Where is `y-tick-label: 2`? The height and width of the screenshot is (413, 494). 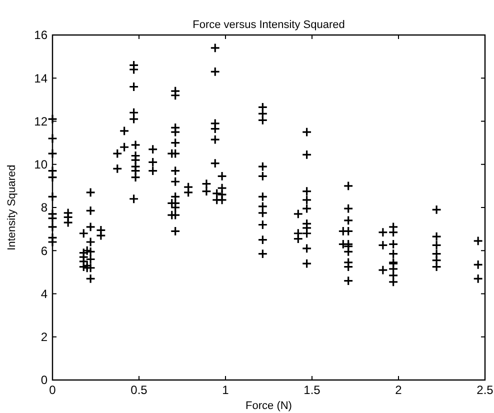 y-tick-label: 2 is located at coordinates (44, 337).